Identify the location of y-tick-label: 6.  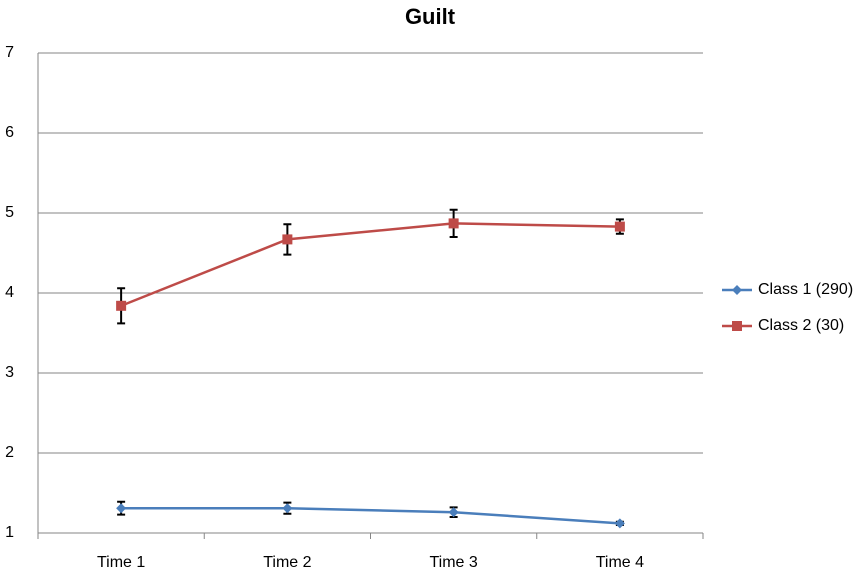
(9, 132).